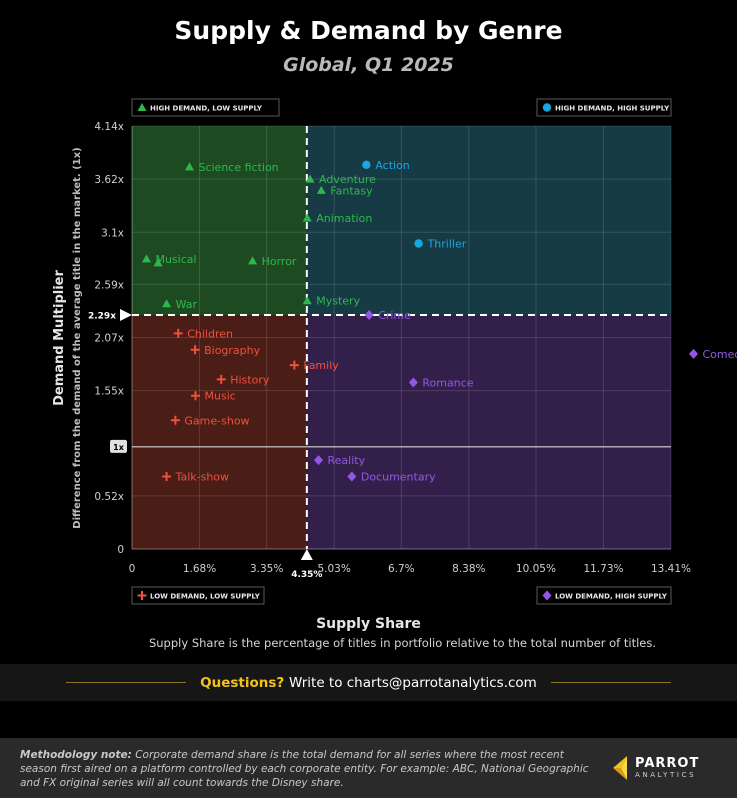 The image size is (737, 798). Describe the element at coordinates (666, 774) in the screenshot. I see `logo-sub: ANALYTICS` at that location.